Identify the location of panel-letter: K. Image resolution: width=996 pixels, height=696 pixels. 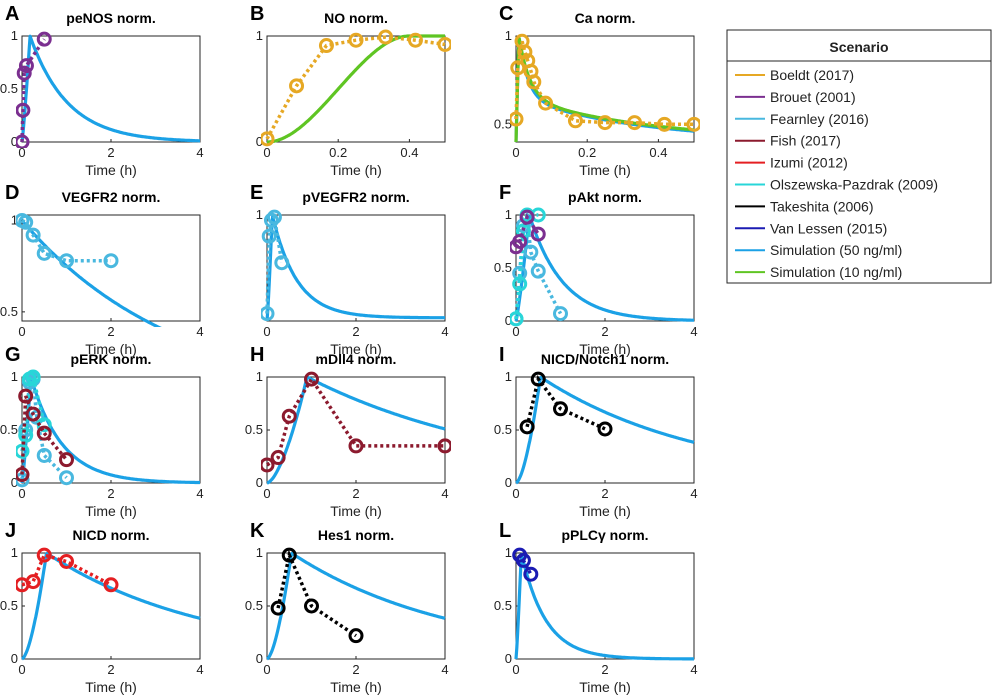
(257, 531).